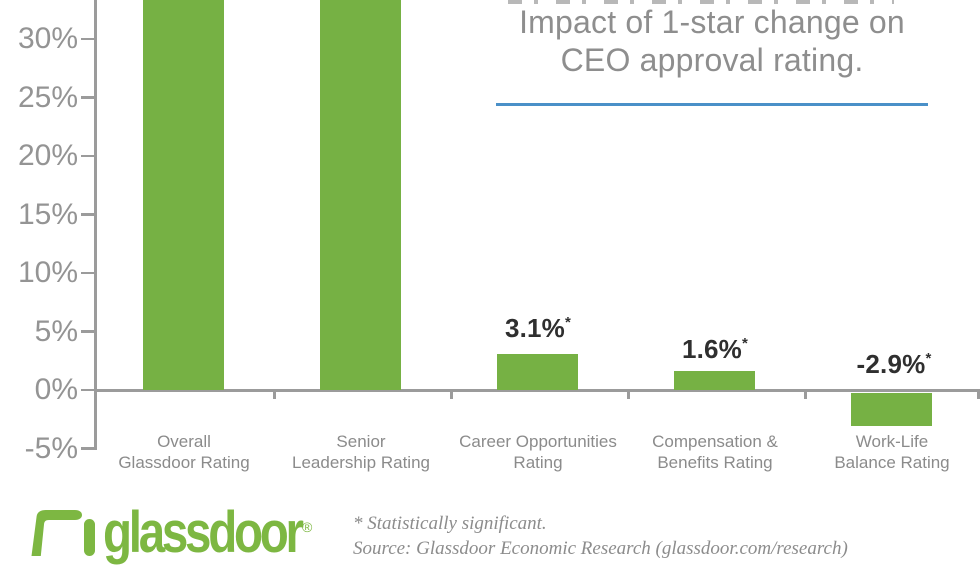 The height and width of the screenshot is (565, 980). Describe the element at coordinates (888, 452) in the screenshot. I see `category-label-work-life-balance-rating: Work-Life Balance Rating` at that location.